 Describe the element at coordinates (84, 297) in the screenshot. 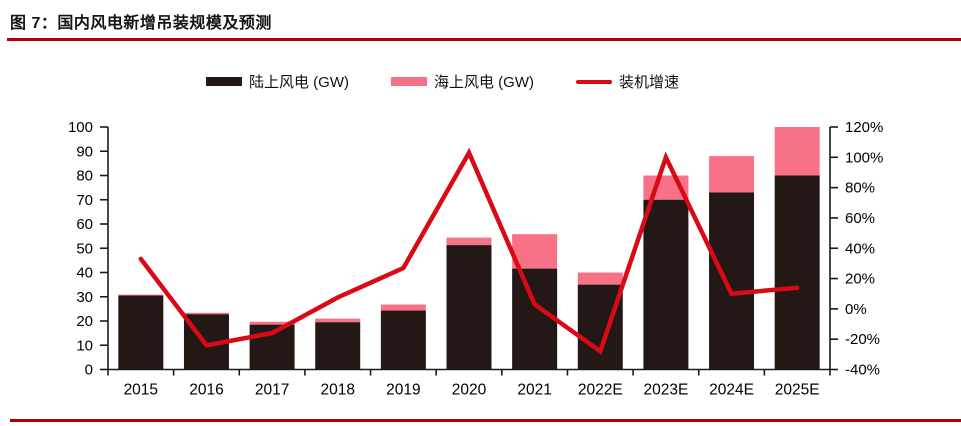

I see `left-axis-tick-label: 30` at that location.